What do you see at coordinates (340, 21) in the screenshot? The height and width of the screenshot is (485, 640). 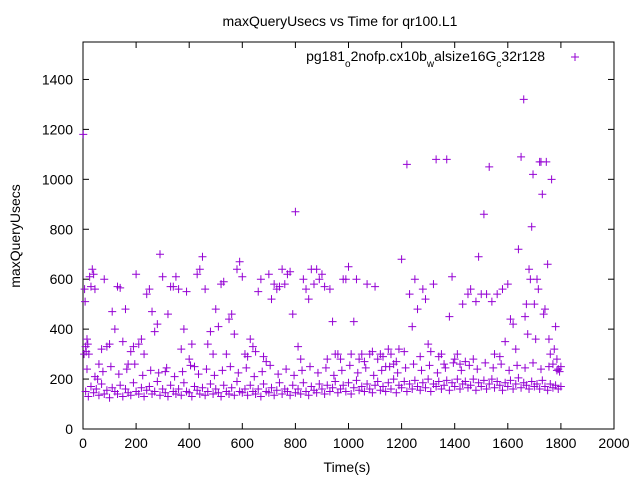 I see `chart-title: maxQueryUsecs vs Time for qr100.L1` at bounding box center [340, 21].